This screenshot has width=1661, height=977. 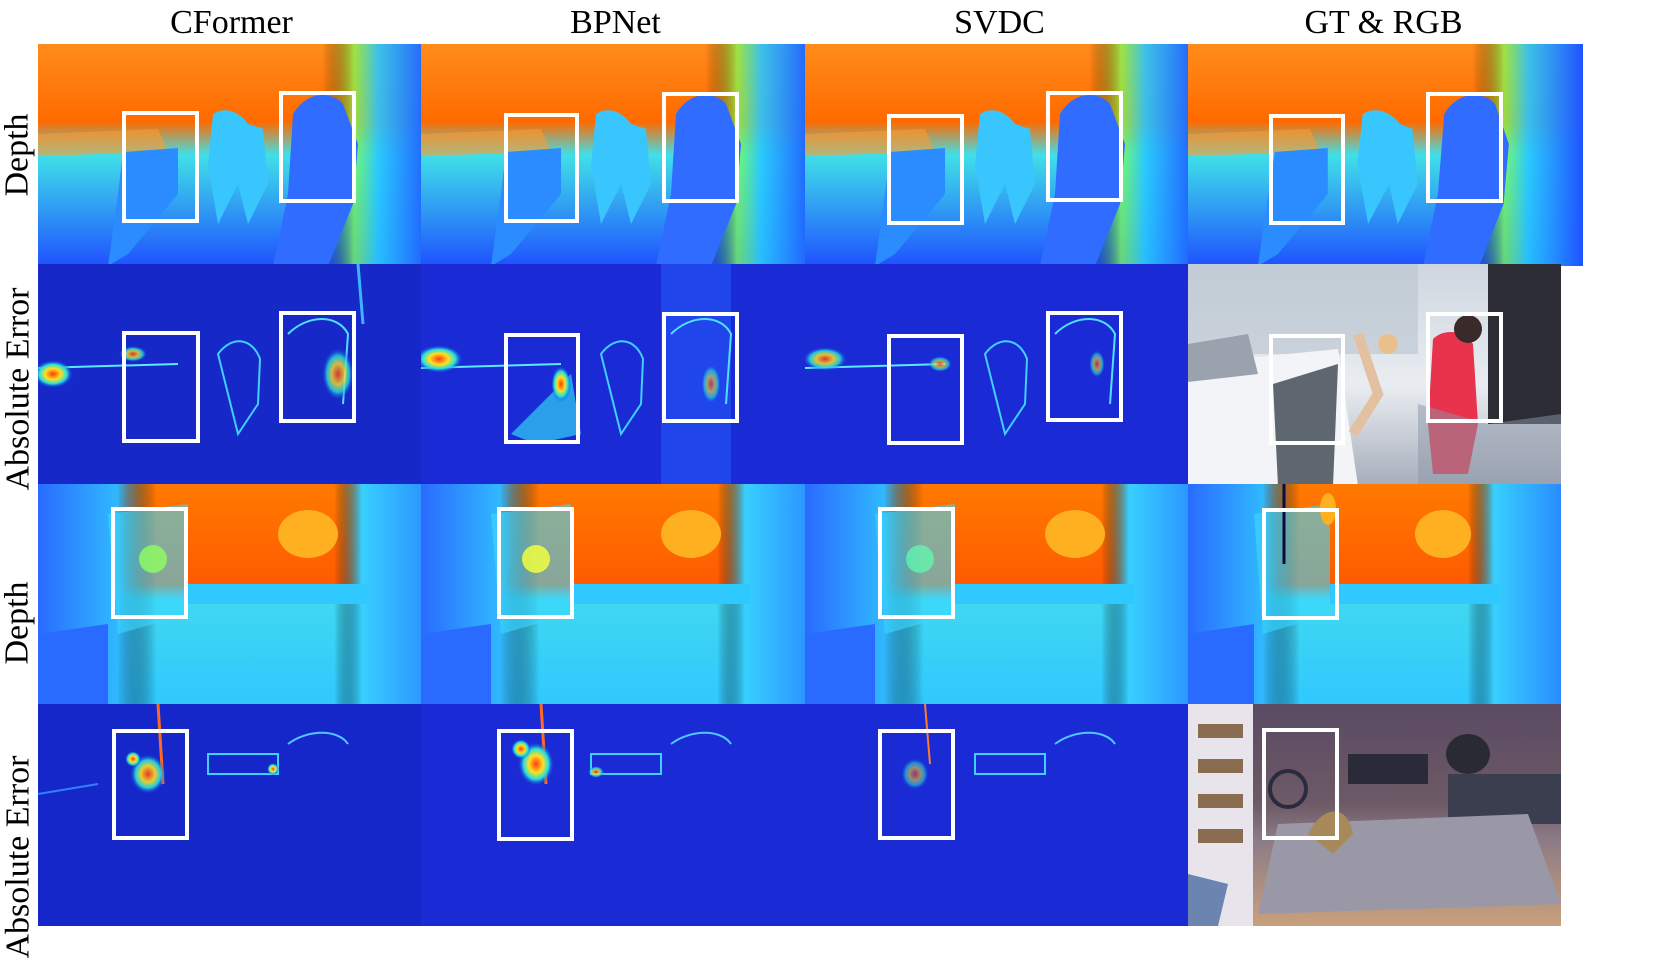 What do you see at coordinates (1383, 22) in the screenshot?
I see `column-header-gt-rgb: GT & RGB` at bounding box center [1383, 22].